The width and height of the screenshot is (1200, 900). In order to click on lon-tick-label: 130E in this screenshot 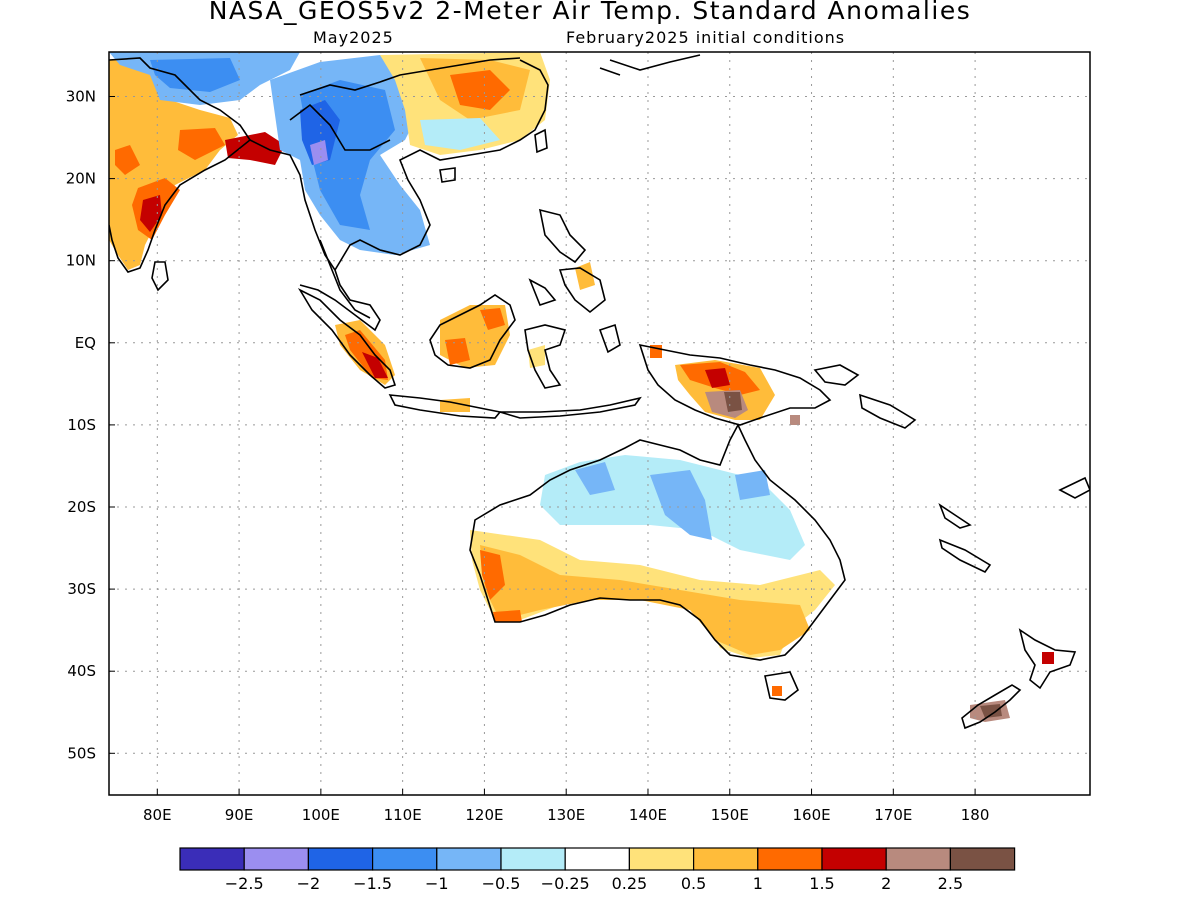, I will do `click(566, 815)`.